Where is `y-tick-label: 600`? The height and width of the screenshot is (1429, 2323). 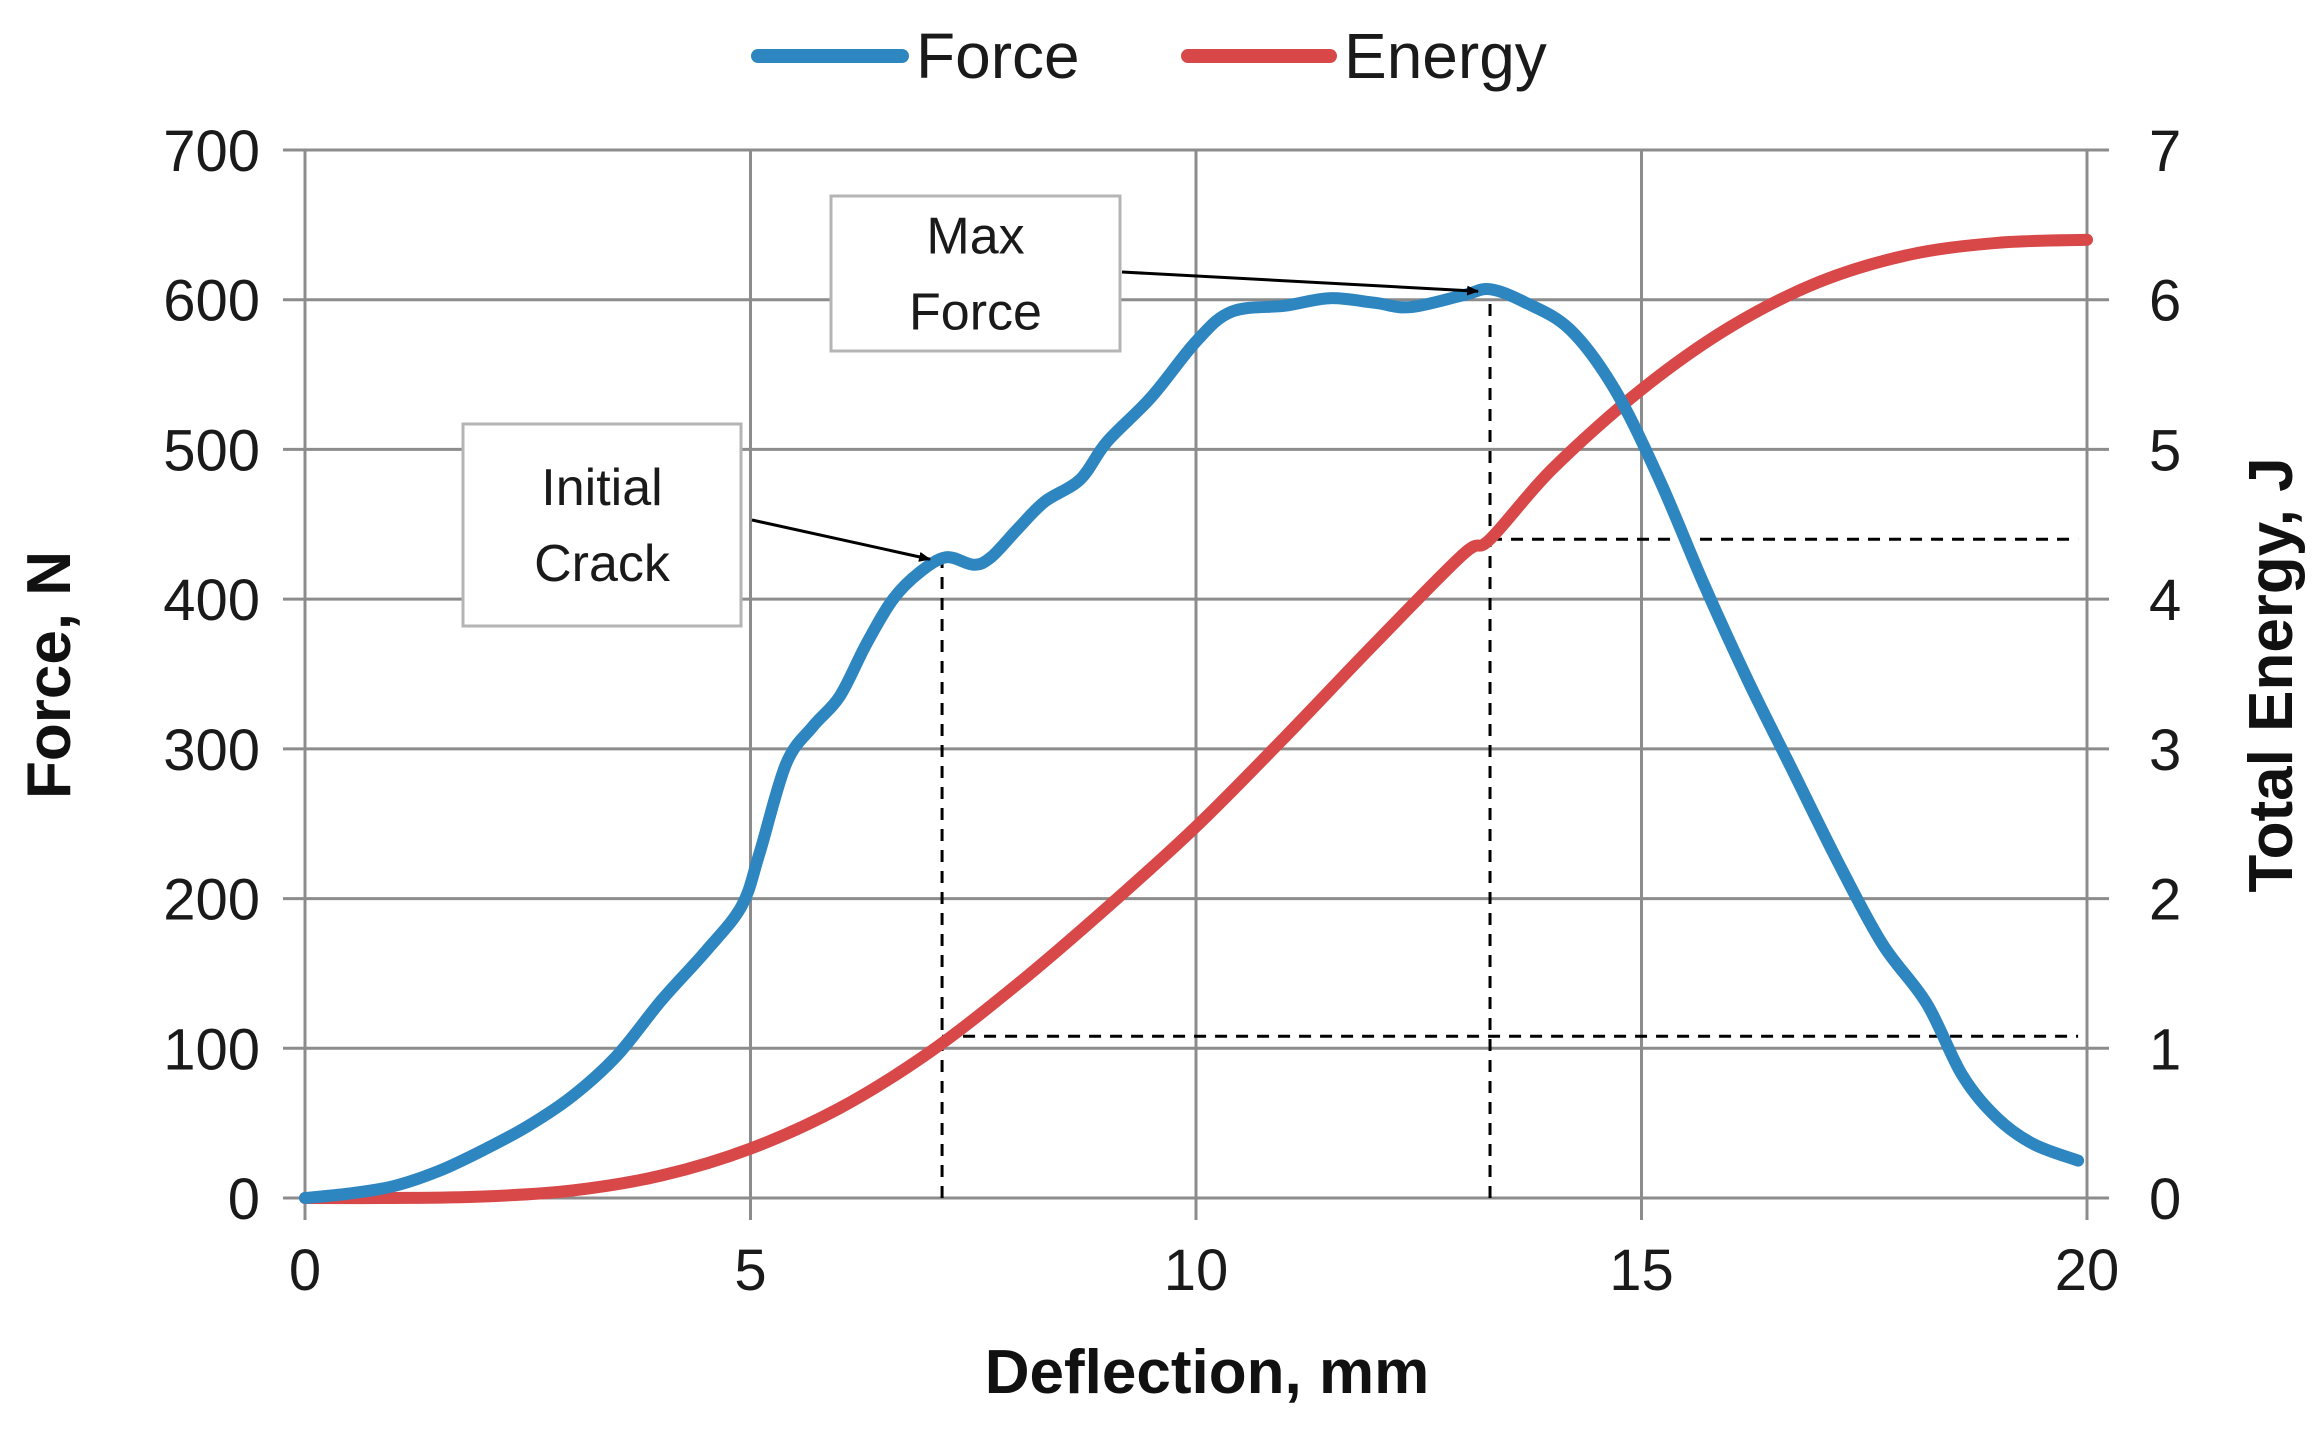
y-tick-label: 600 is located at coordinates (211, 301).